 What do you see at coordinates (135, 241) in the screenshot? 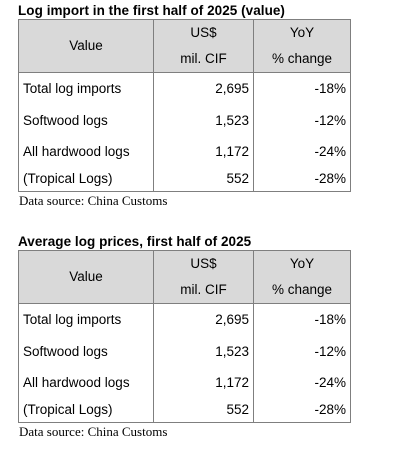
I see `table-title: Average log prices, first half of 2025` at bounding box center [135, 241].